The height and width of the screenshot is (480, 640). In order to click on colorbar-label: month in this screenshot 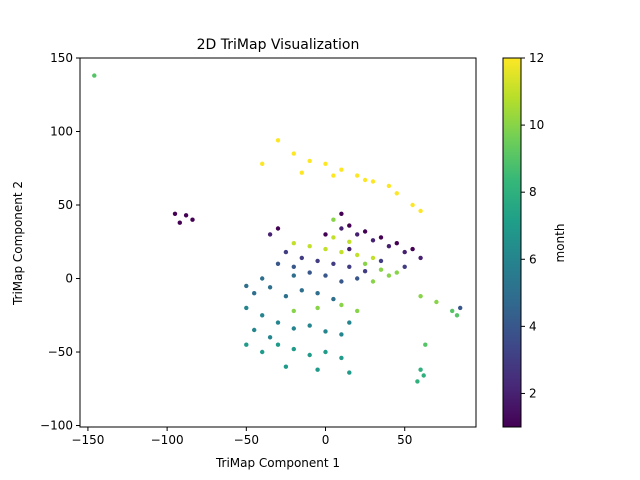, I will do `click(560, 243)`.